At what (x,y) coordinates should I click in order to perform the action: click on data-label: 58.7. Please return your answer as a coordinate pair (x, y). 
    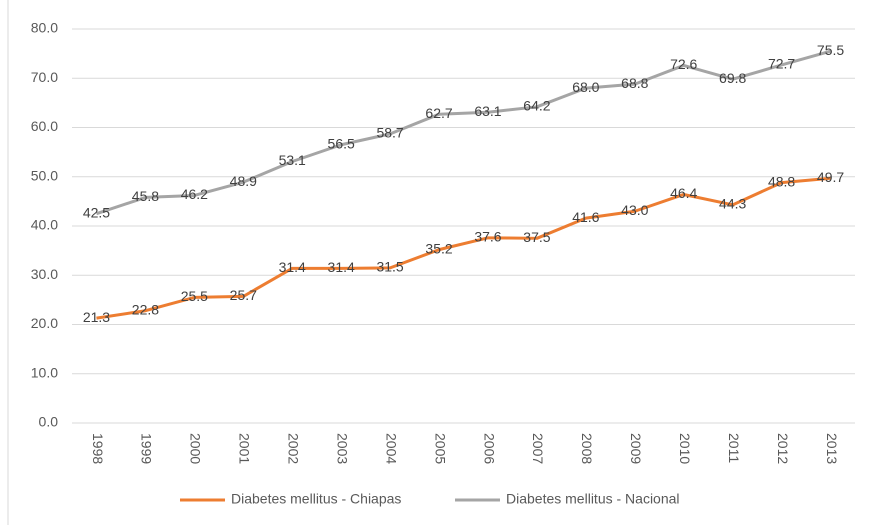
    Looking at the image, I should click on (389, 133).